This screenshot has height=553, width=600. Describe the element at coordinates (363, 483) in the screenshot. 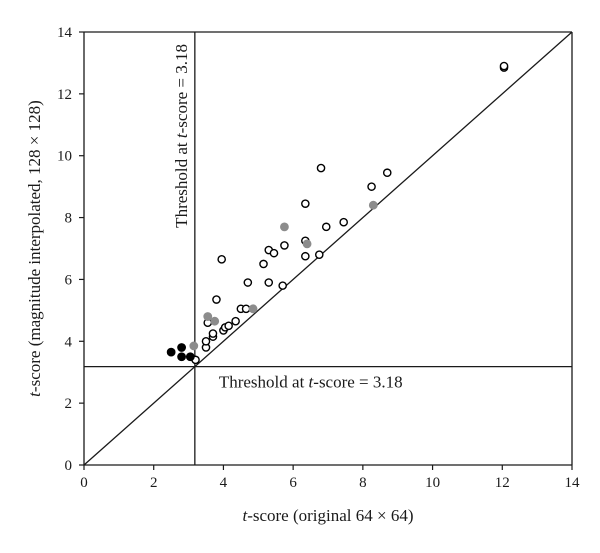

I see `x-tick-label: 8` at that location.